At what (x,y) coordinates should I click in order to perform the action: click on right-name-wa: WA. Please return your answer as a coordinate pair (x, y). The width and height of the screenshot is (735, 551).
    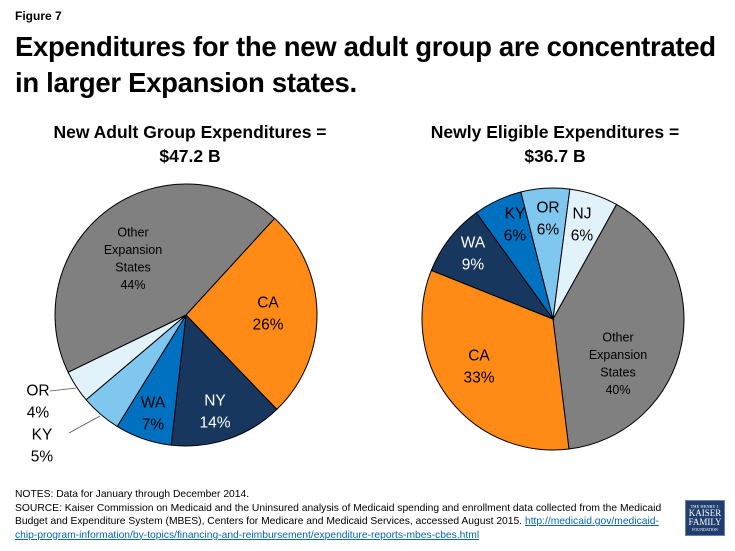
    Looking at the image, I should click on (473, 242).